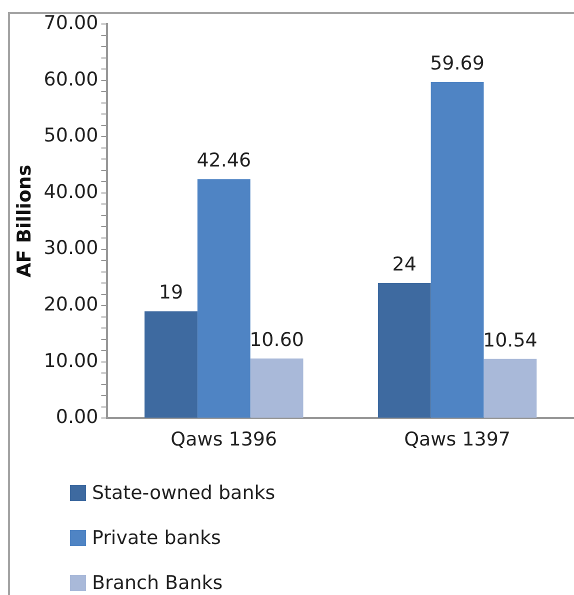 Image resolution: width=574 pixels, height=595 pixels. Describe the element at coordinates (71, 361) in the screenshot. I see `y-tick-label: 10.00` at that location.